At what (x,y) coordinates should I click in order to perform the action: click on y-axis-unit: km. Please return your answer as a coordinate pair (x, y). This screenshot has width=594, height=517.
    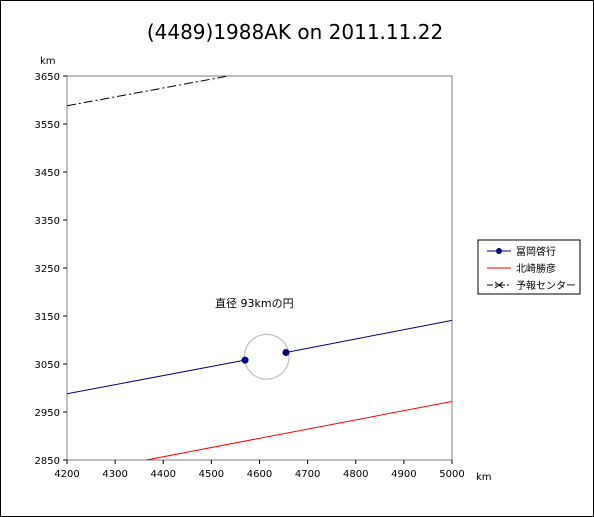
    Looking at the image, I should click on (48, 61).